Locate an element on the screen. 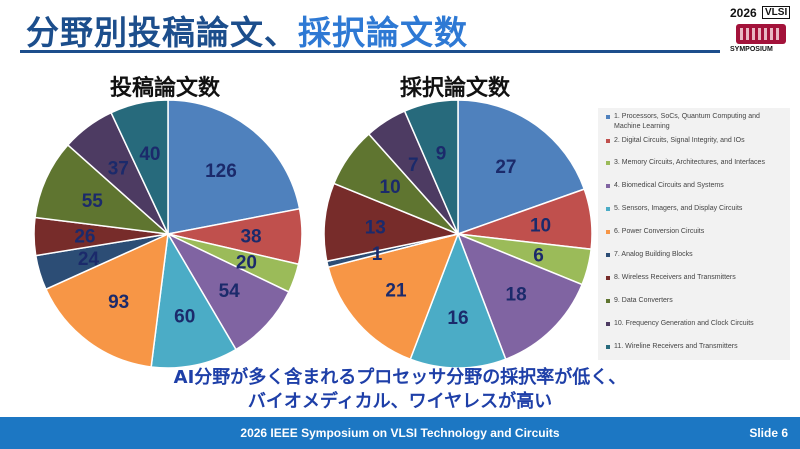 The width and height of the screenshot is (800, 449). legend-label: 8. Wireless Receivers and Transmitters is located at coordinates (675, 277).